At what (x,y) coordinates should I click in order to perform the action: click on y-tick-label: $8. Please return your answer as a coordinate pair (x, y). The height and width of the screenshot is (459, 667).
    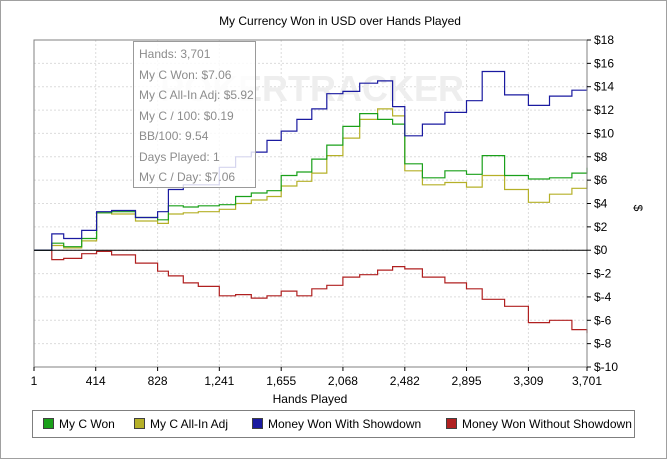
    Looking at the image, I should click on (601, 157).